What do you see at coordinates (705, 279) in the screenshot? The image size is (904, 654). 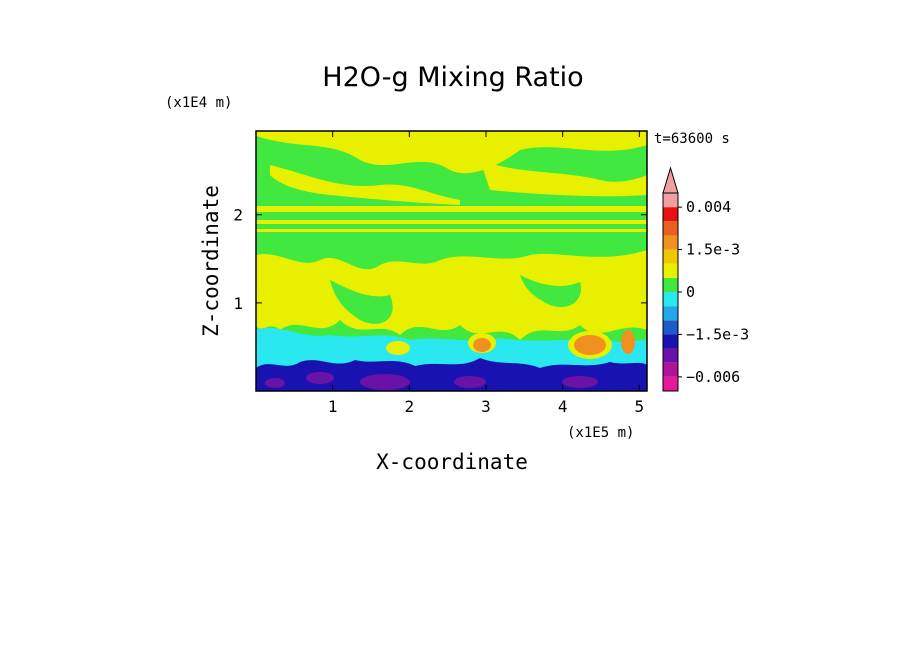 I see `colorbar: 0.004 1.5e-3 0 −1.5e-3 −0.006` at bounding box center [705, 279].